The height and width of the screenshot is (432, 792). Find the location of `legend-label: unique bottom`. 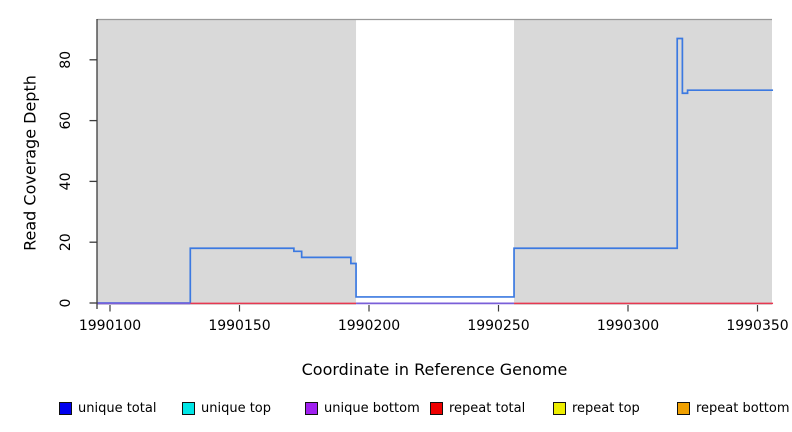

legend-label: unique bottom is located at coordinates (372, 408).